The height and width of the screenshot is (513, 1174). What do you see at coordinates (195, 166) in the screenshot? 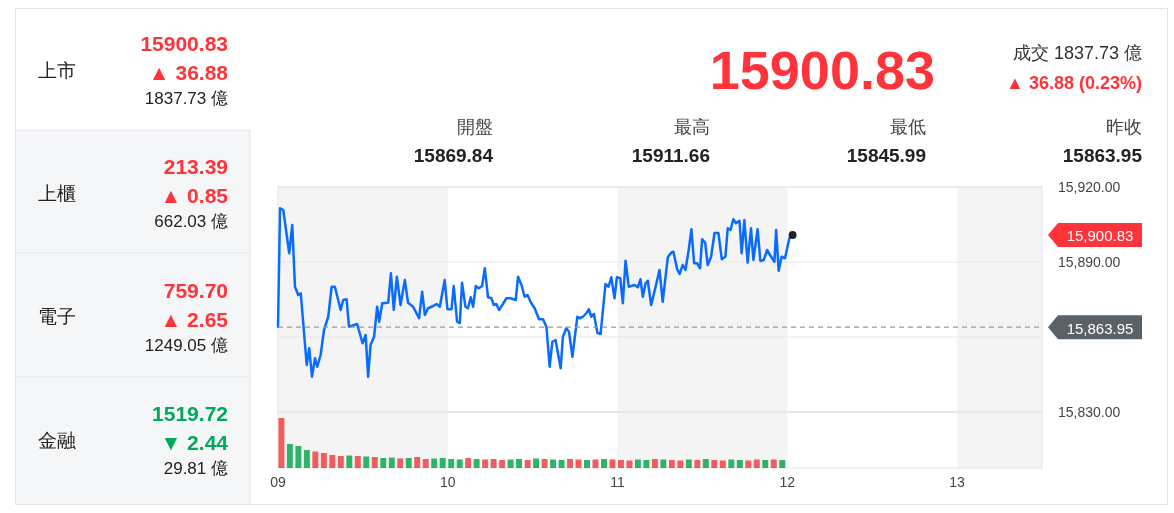
I see `text: 213.39` at bounding box center [195, 166].